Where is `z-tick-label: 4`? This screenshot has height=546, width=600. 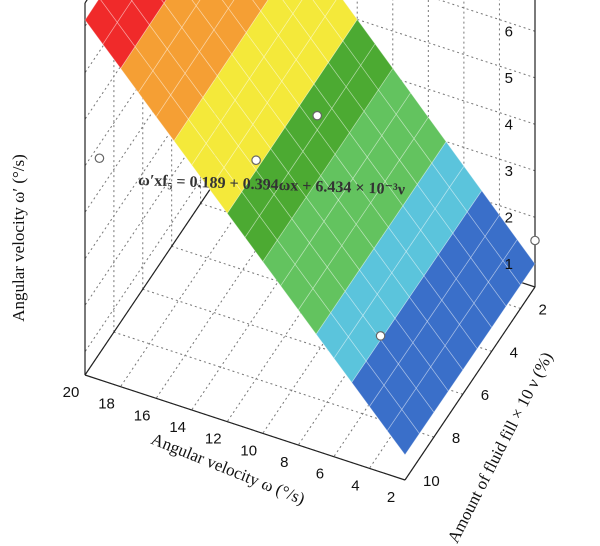 z-tick-label: 4 is located at coordinates (509, 124).